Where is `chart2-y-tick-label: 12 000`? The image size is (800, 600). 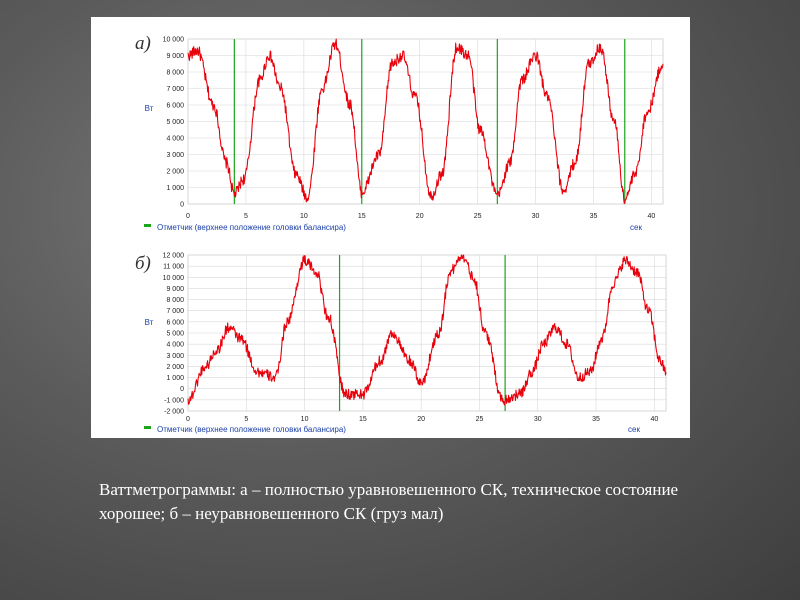
chart2-y-tick-label: 12 000 is located at coordinates (174, 256).